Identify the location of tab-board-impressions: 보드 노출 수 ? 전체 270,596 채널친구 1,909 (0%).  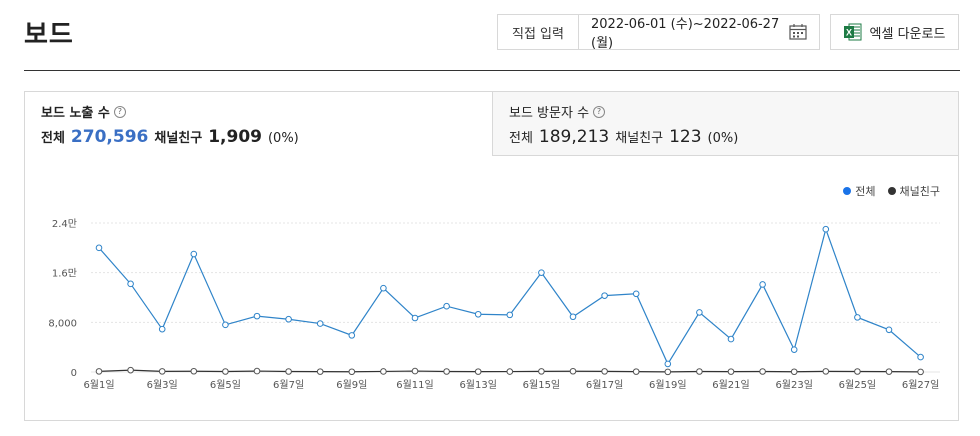
(258, 124).